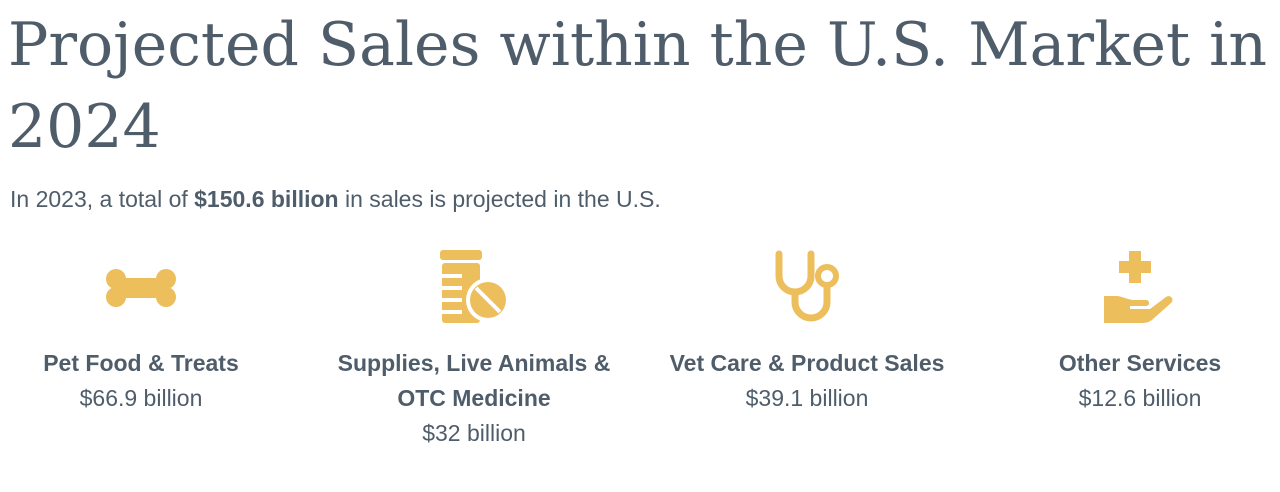 The height and width of the screenshot is (492, 1280). I want to click on category-card-vet-care: Vet Care & Product Sales $39.1 billion, so click(807, 331).